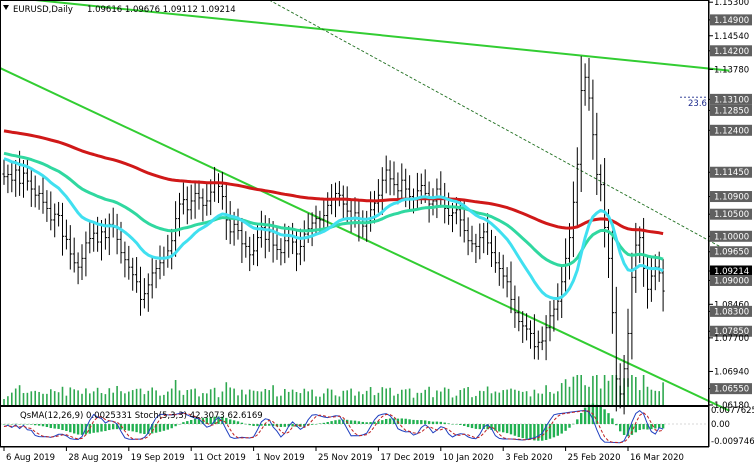  Describe the element at coordinates (468, 458) in the screenshot. I see `time-label: 10 Jan 2020` at that location.